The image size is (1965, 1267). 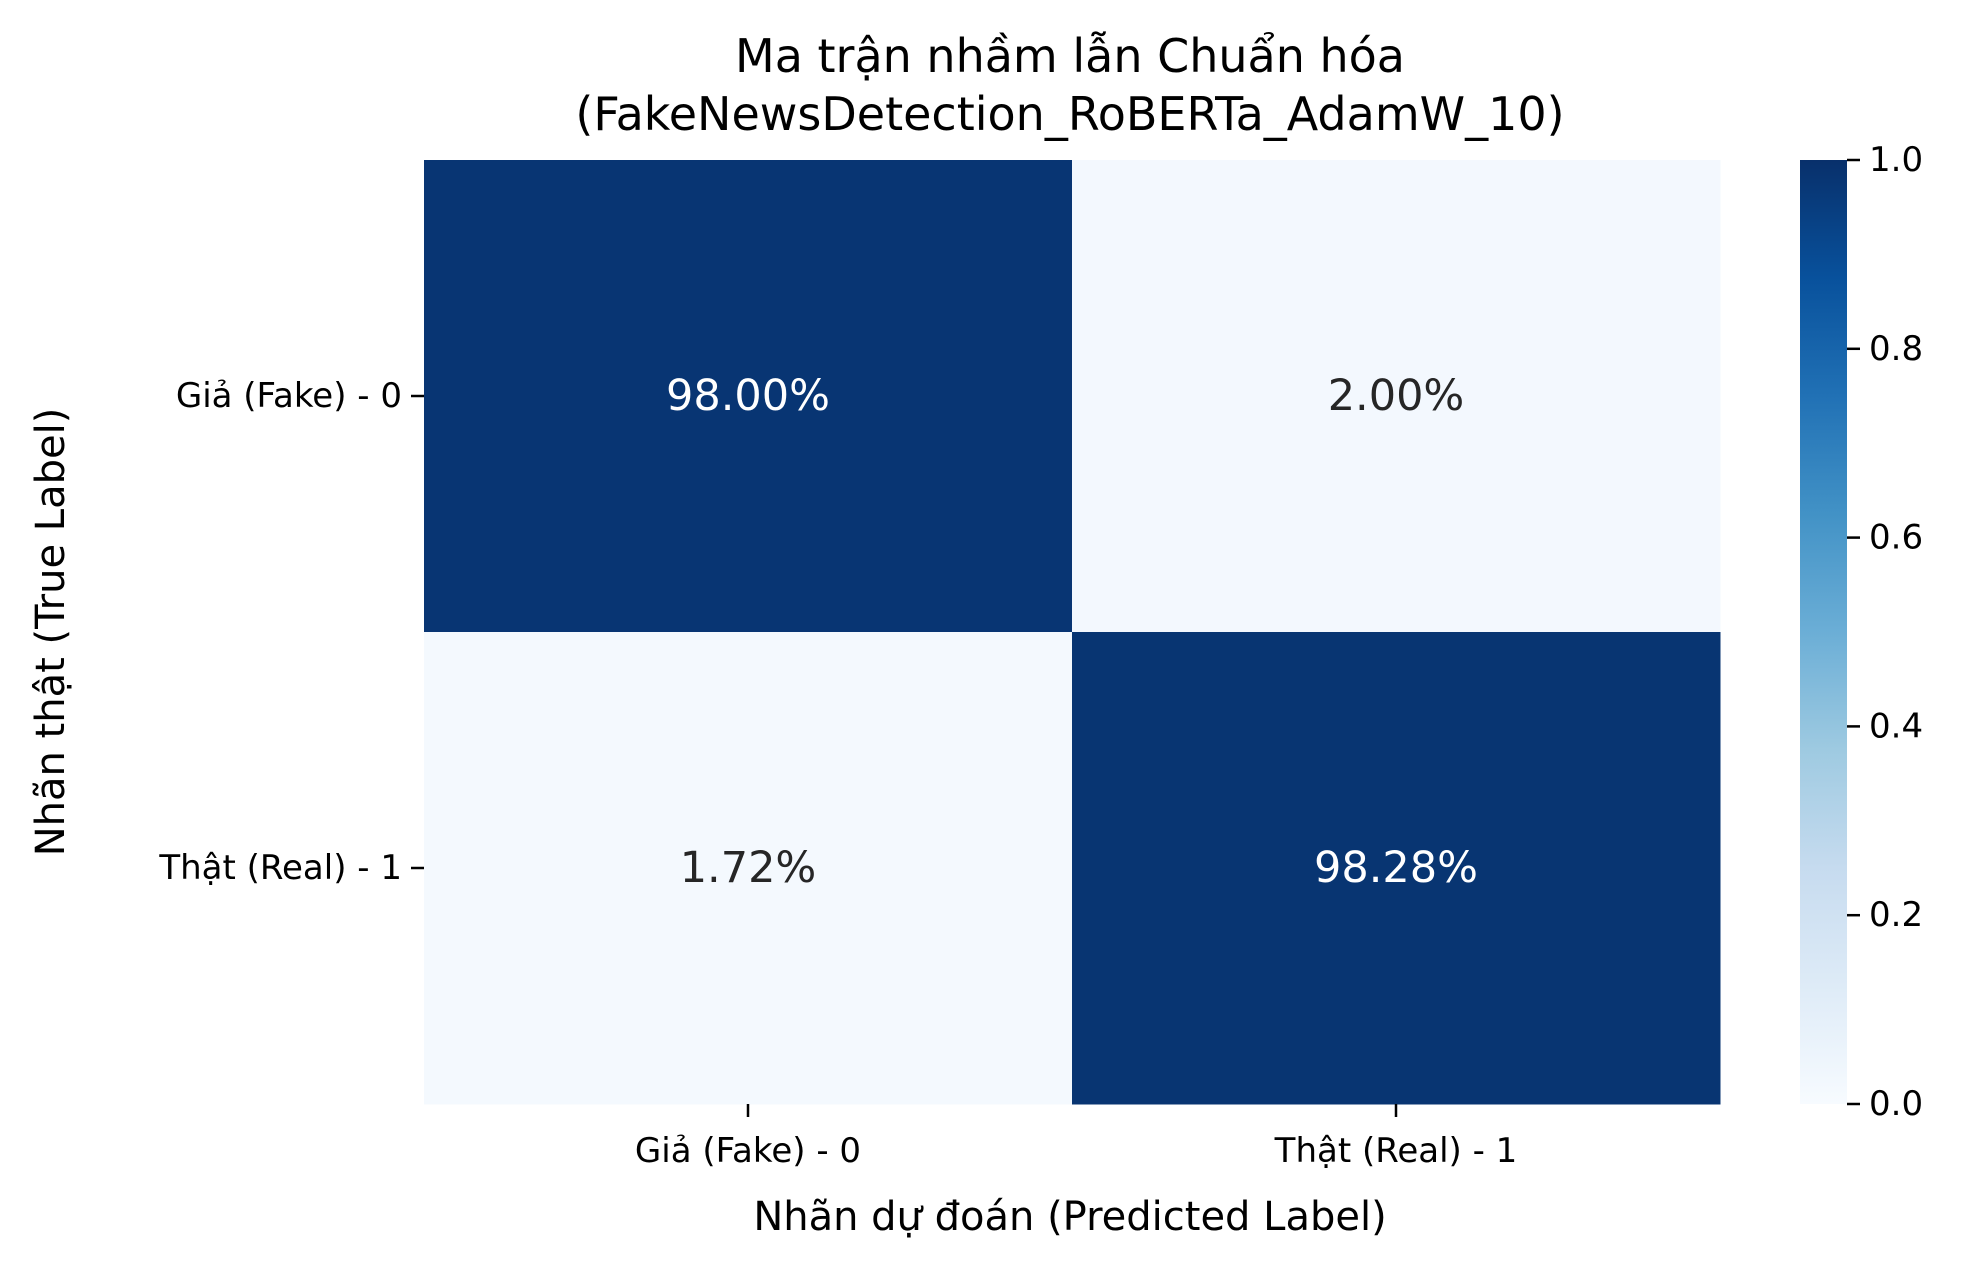 I want to click on heatmap-cell-r0-c0, so click(x=748, y=396).